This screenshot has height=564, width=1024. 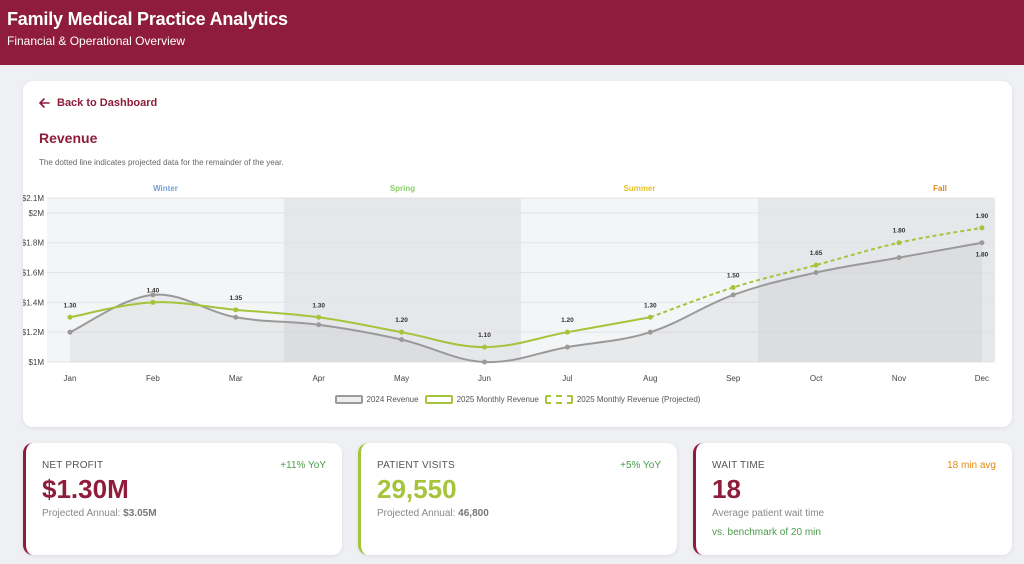 I want to click on legend-item-2025: 2025 Monthly Revenue, so click(x=481, y=399).